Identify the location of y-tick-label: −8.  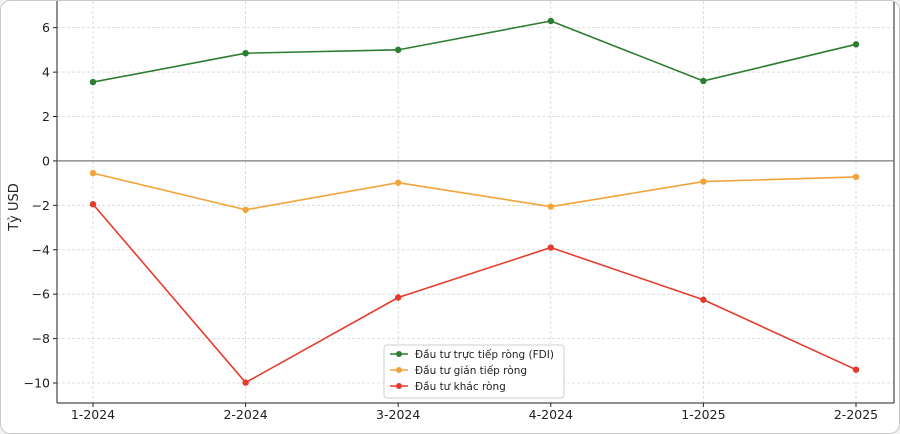
(41, 338).